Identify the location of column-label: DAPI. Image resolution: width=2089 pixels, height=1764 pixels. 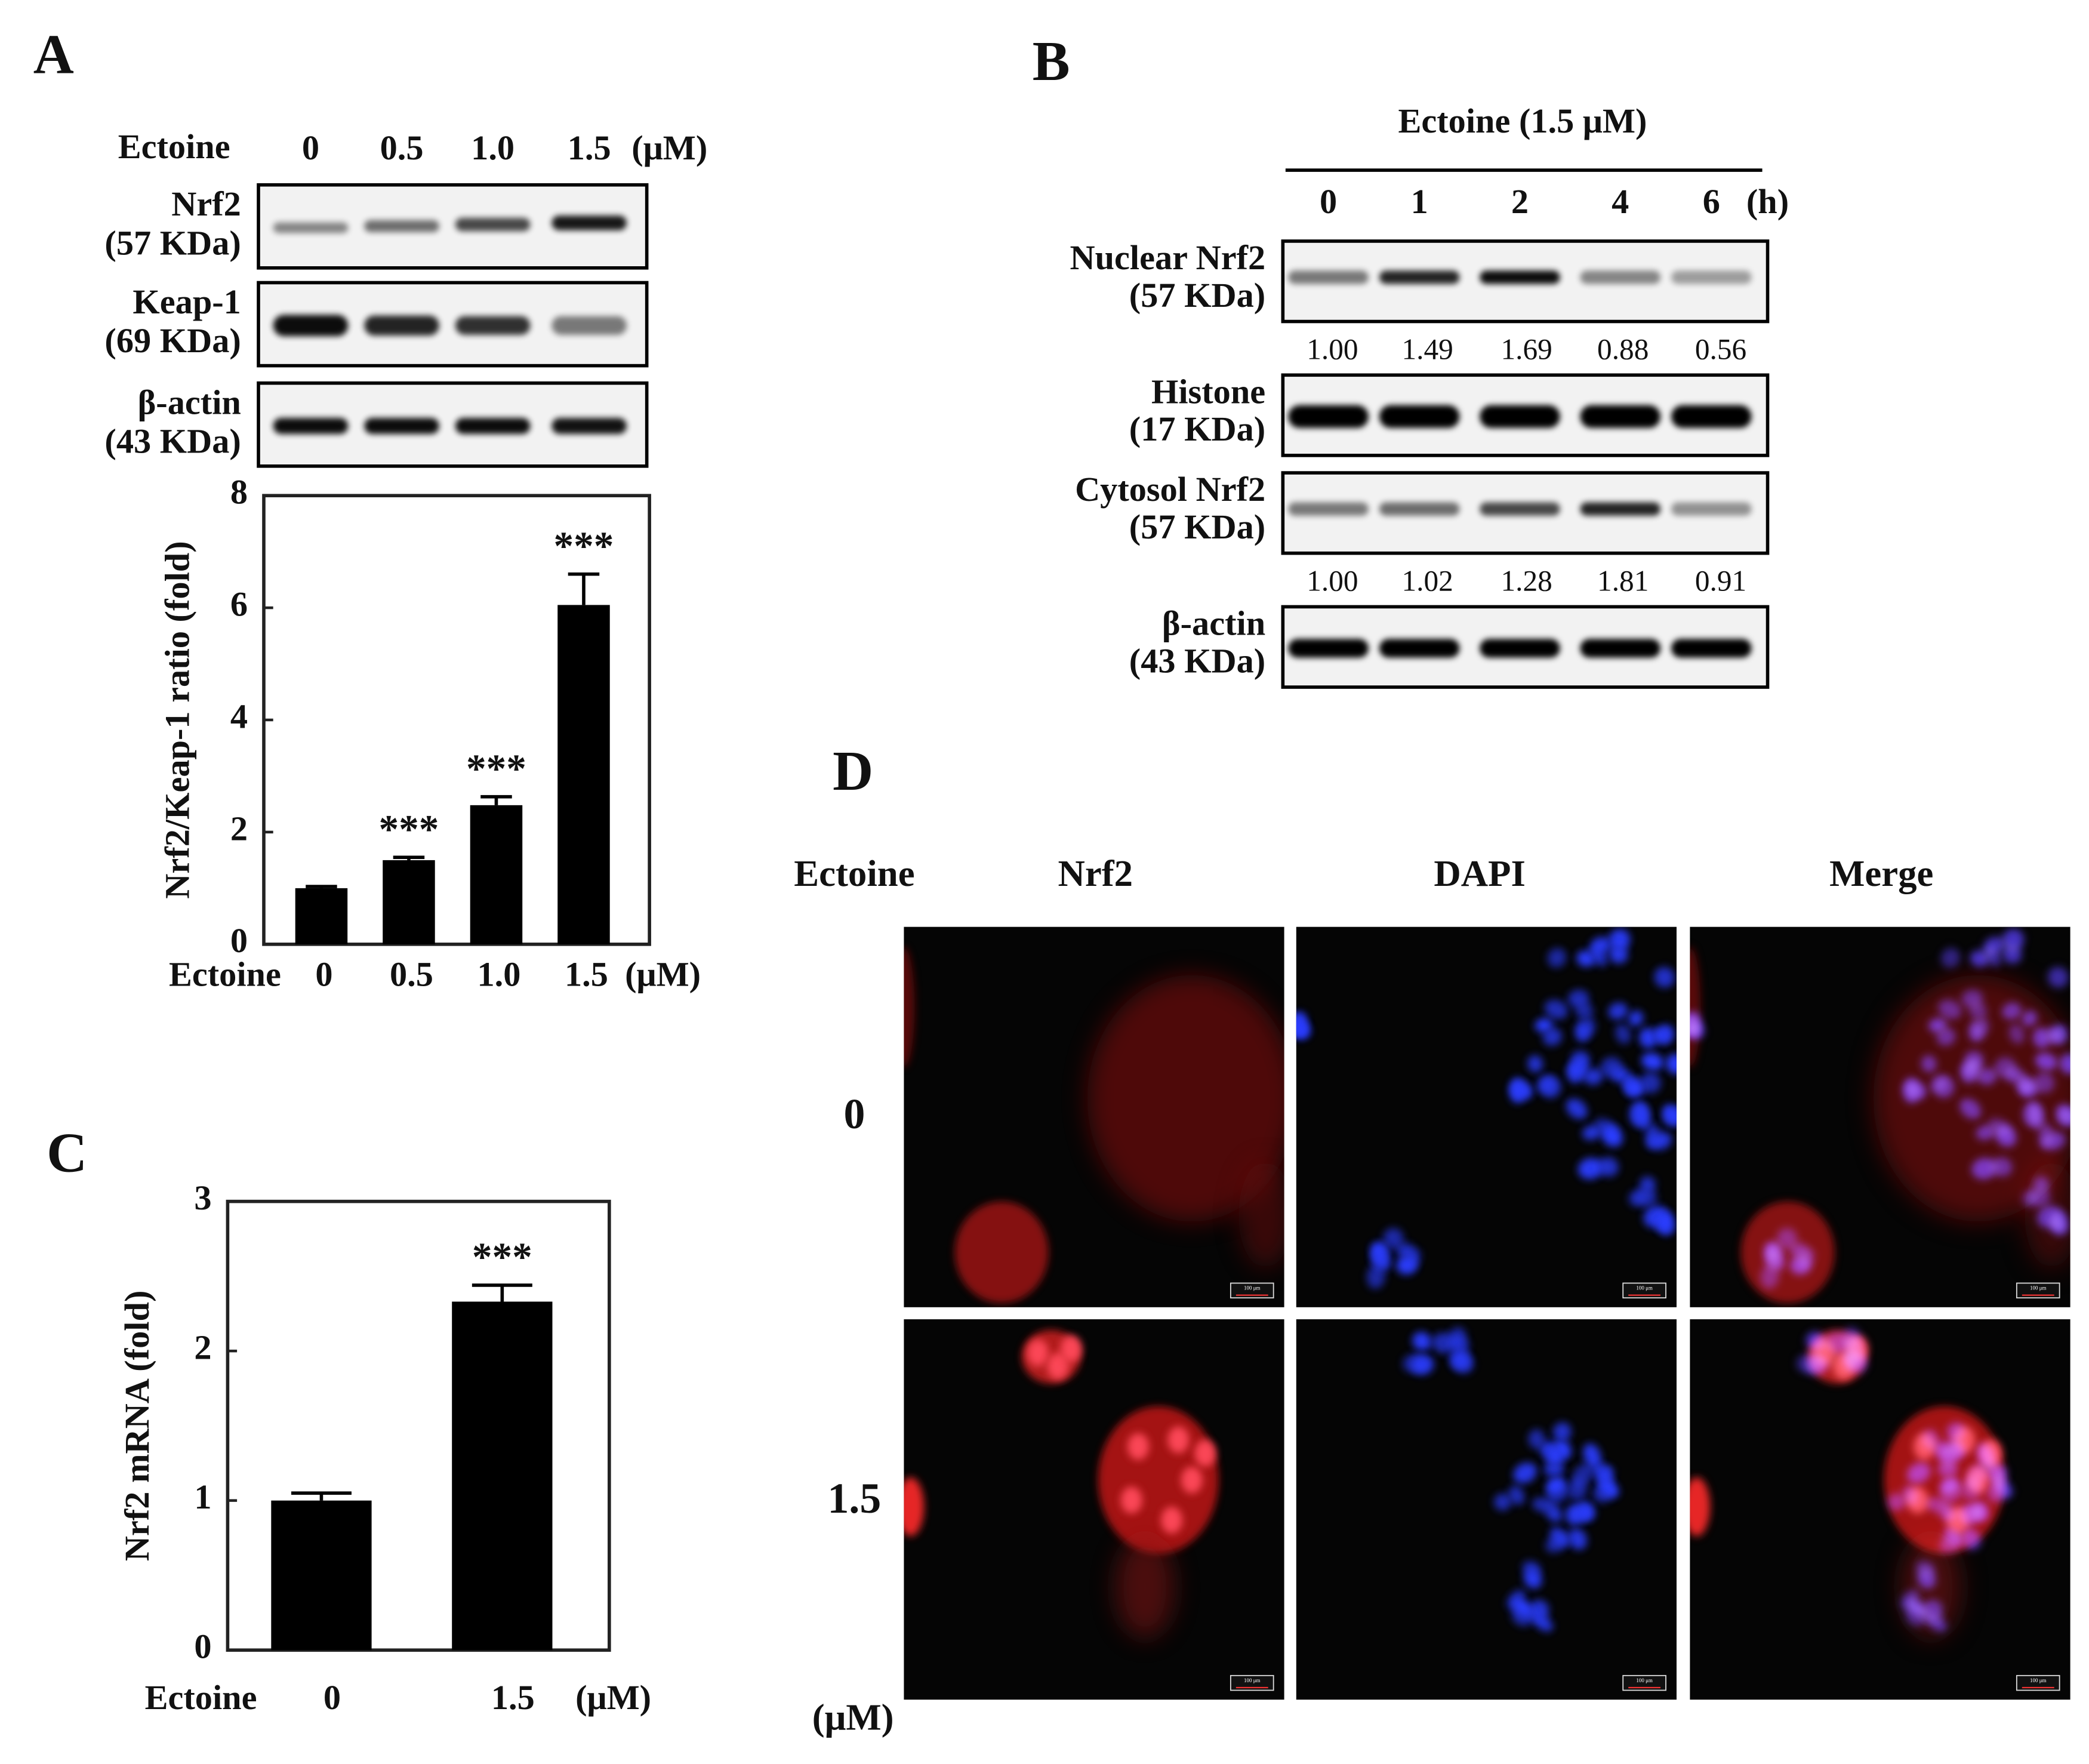
(1480, 873).